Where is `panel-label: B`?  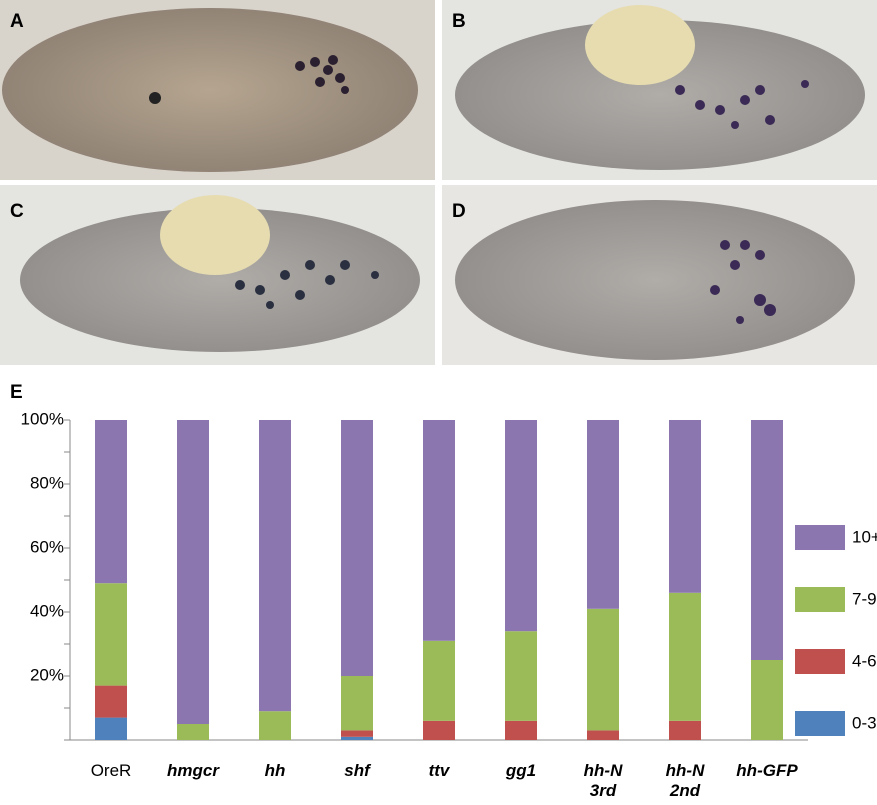
panel-label: B is located at coordinates (459, 21).